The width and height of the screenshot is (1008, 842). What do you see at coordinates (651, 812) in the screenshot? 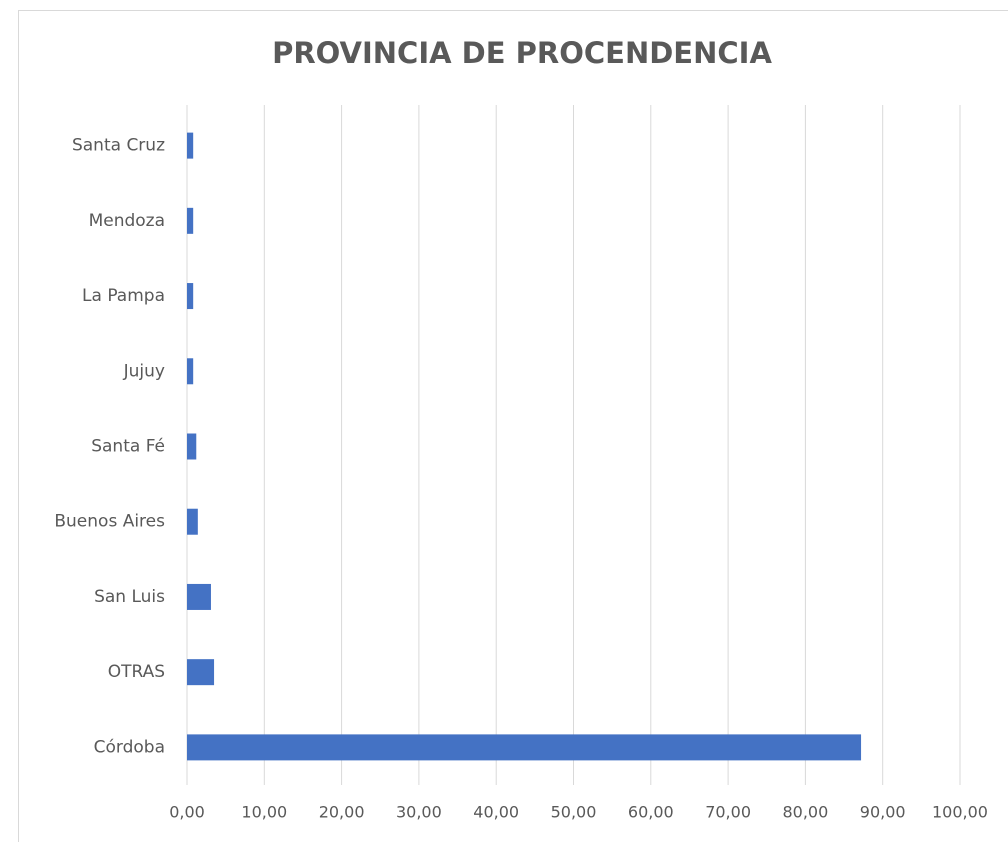
I see `x-tick-label: 60,00` at bounding box center [651, 812].